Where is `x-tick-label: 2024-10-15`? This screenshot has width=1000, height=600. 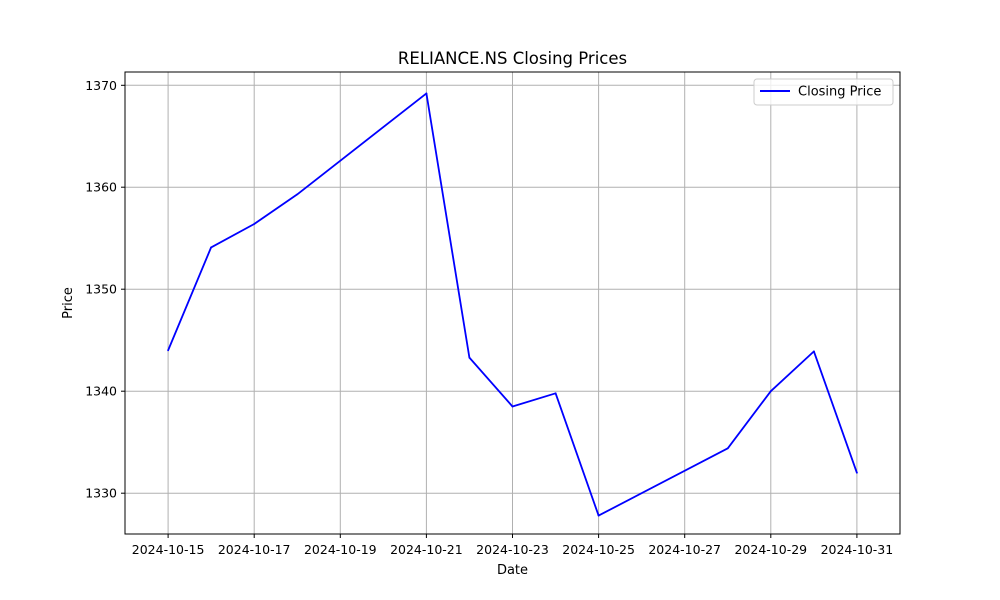
x-tick-label: 2024-10-15 is located at coordinates (168, 549).